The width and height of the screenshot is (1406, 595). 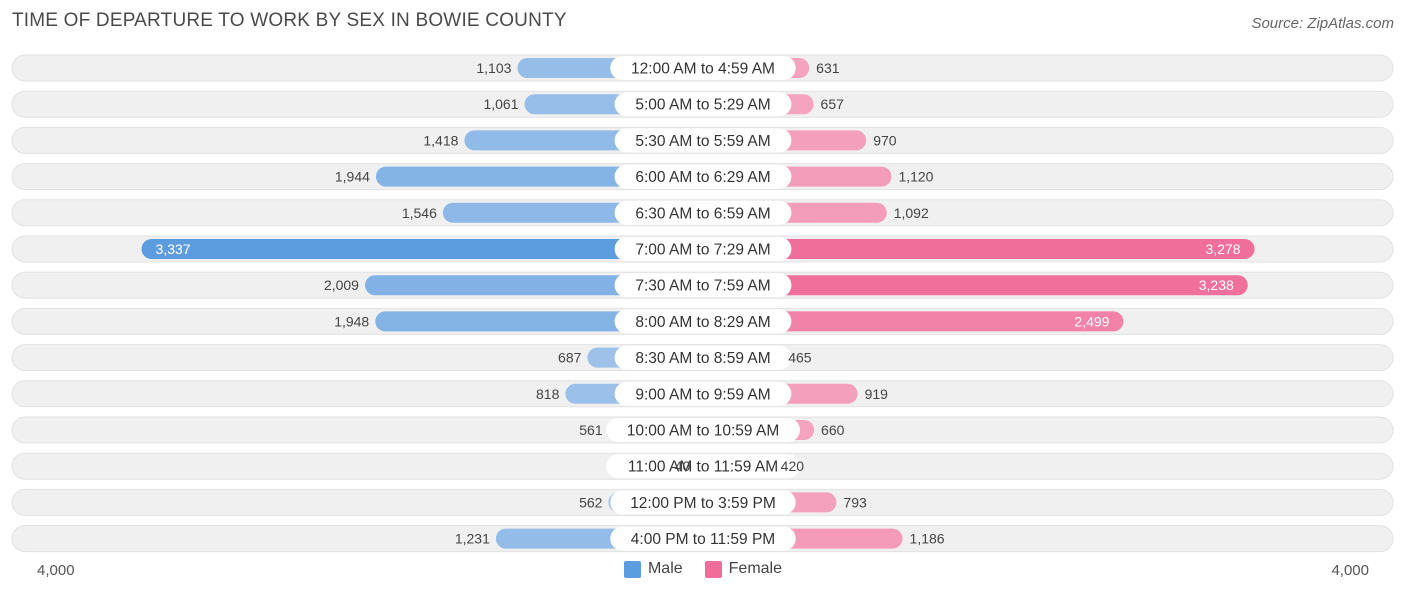 I want to click on legend-swatch-female, so click(x=713, y=569).